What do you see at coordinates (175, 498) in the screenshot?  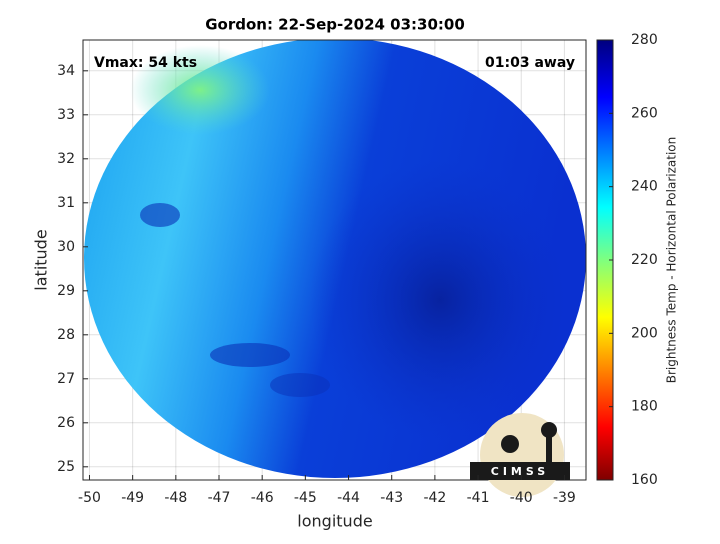 I see `x-tick-label: -48` at bounding box center [175, 498].